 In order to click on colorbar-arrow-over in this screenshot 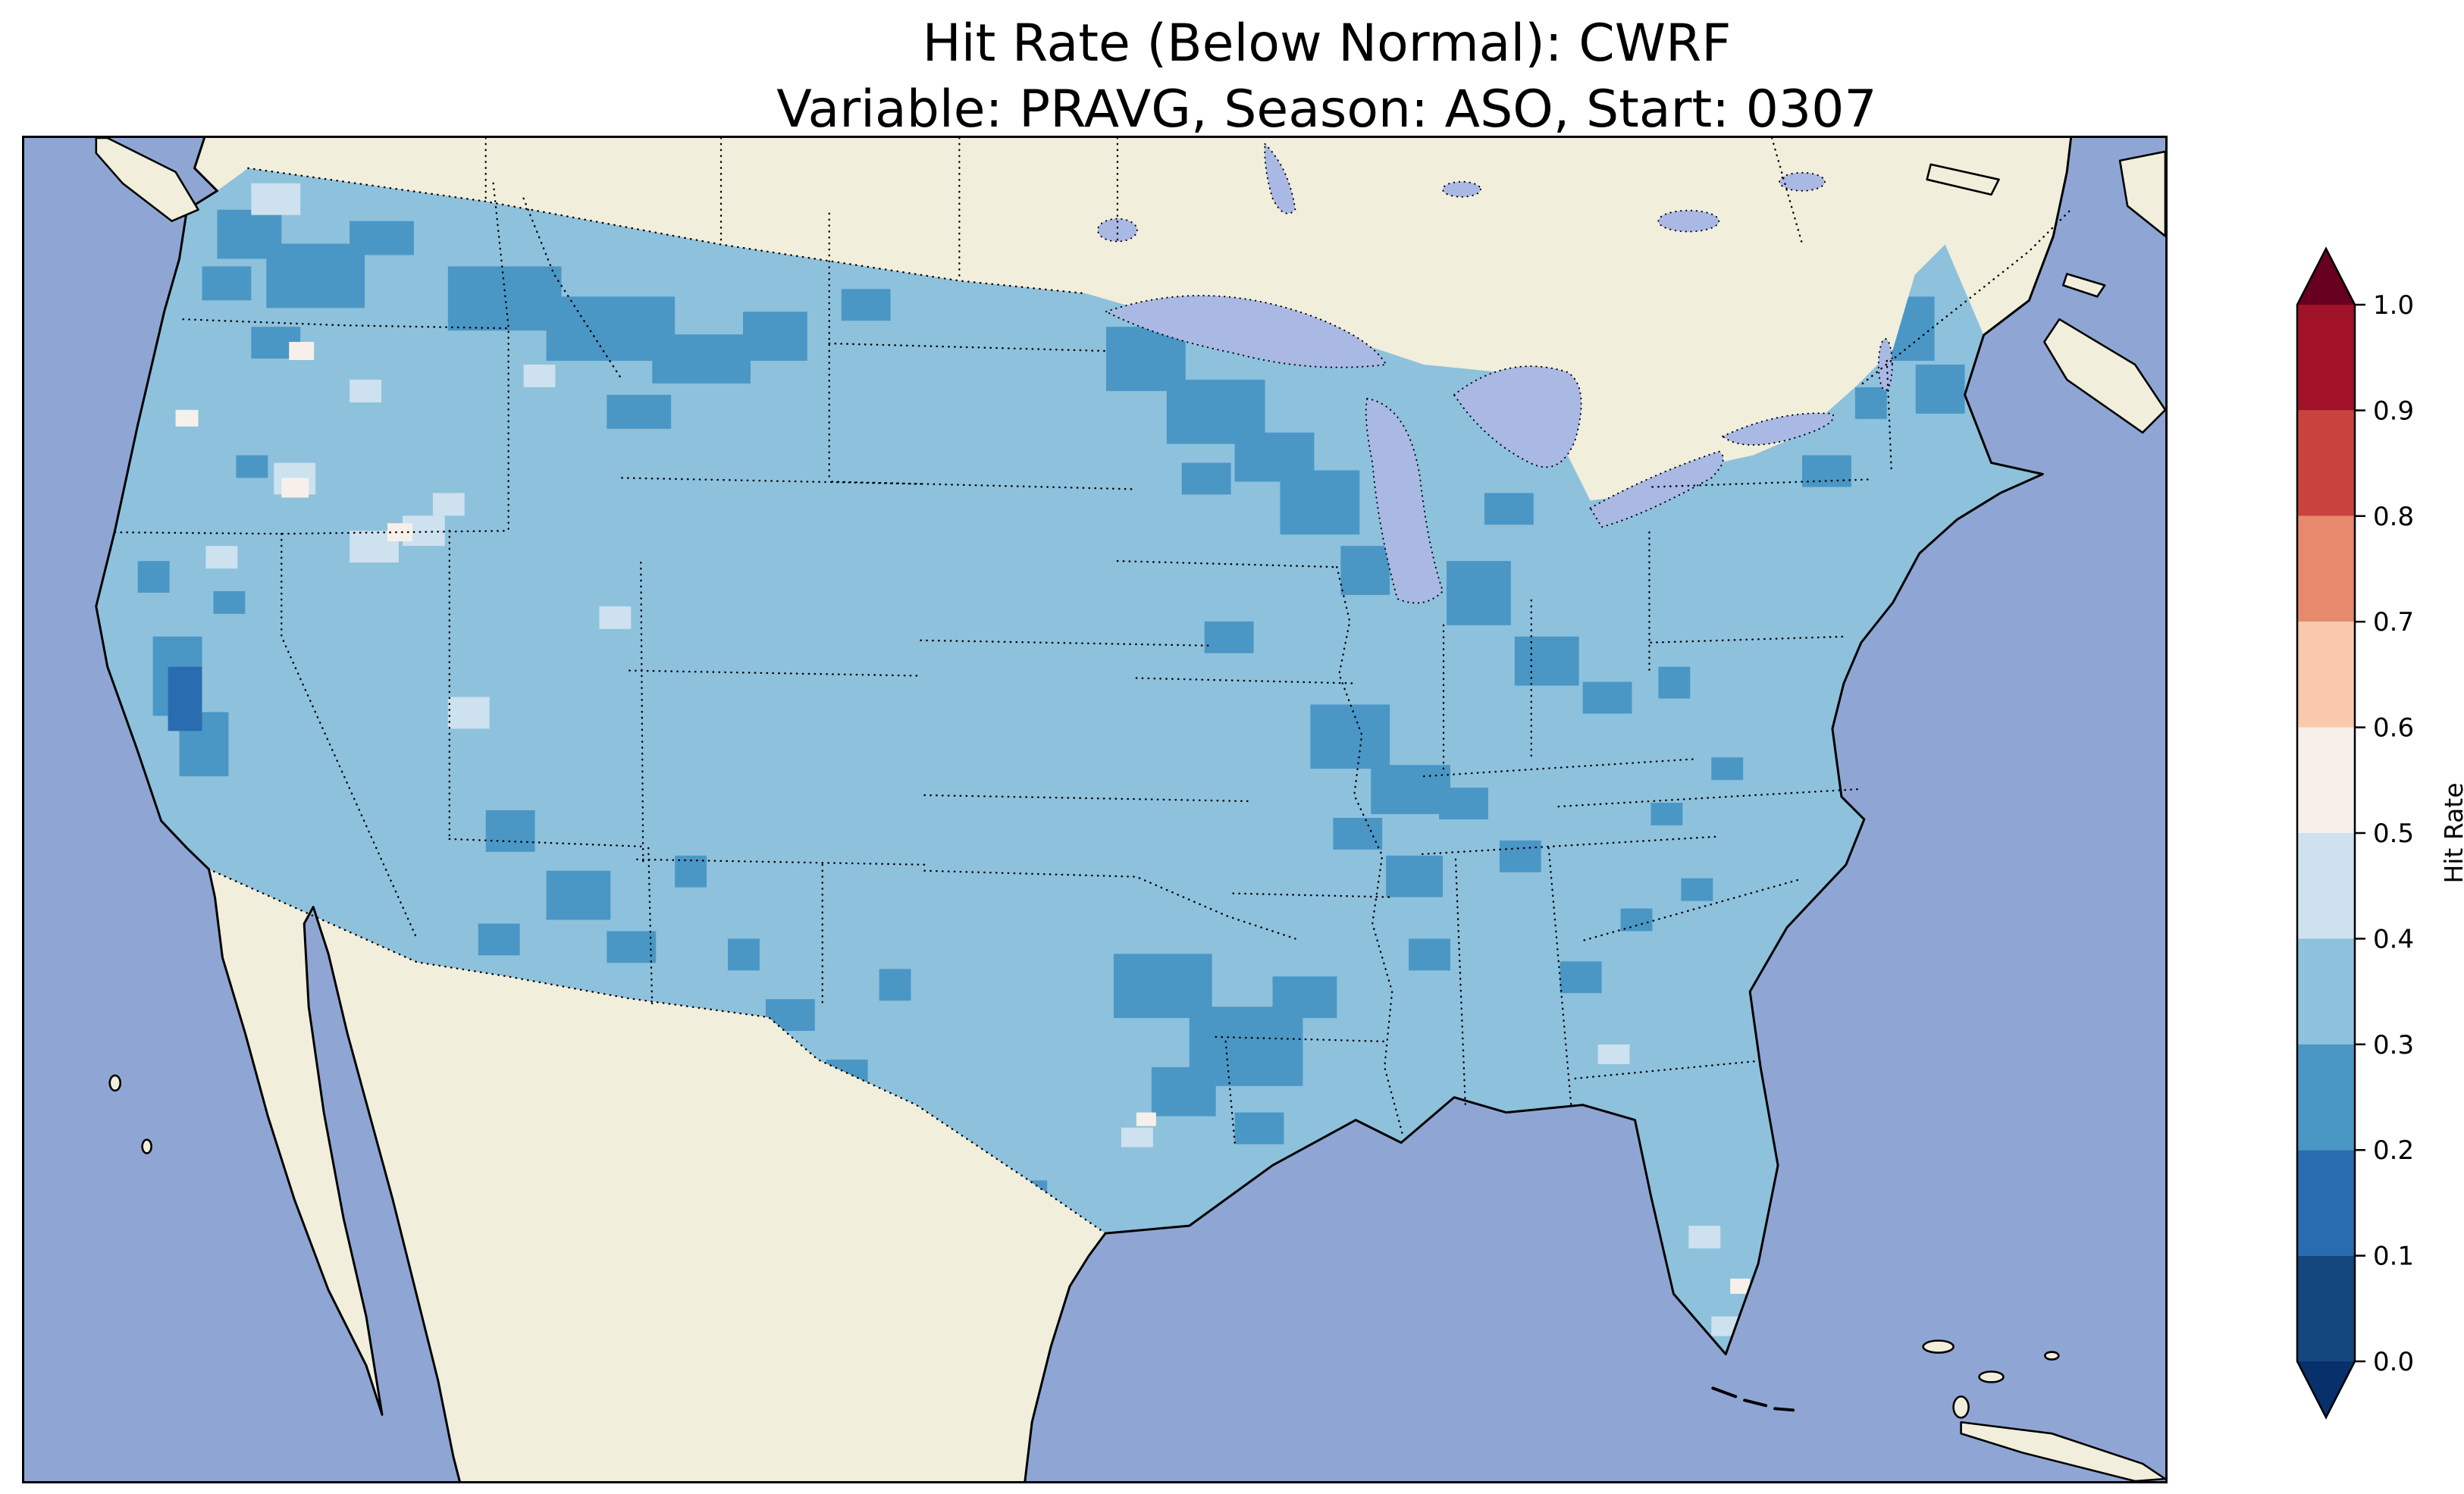, I will do `click(2326, 277)`.